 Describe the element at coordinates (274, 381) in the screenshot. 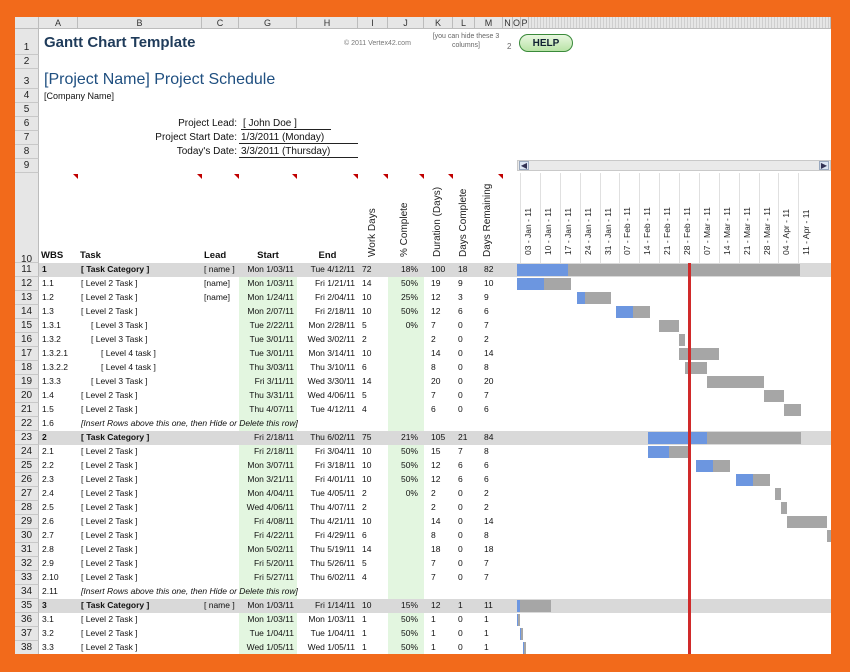

I see `start-date-cell: Fri 3/11/11` at that location.